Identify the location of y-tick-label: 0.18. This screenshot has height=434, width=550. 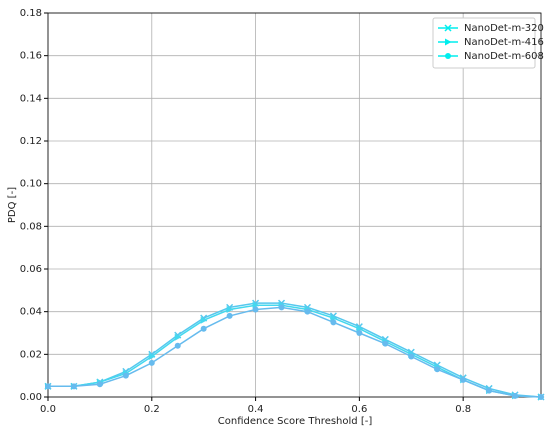
(31, 13).